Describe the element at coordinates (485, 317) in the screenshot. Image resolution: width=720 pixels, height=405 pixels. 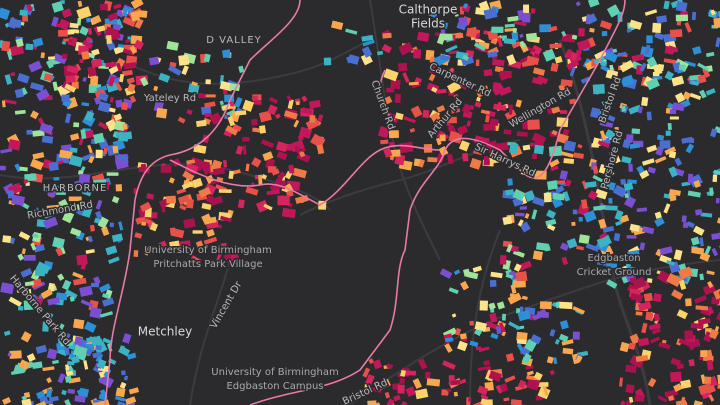
I see `road` at that location.